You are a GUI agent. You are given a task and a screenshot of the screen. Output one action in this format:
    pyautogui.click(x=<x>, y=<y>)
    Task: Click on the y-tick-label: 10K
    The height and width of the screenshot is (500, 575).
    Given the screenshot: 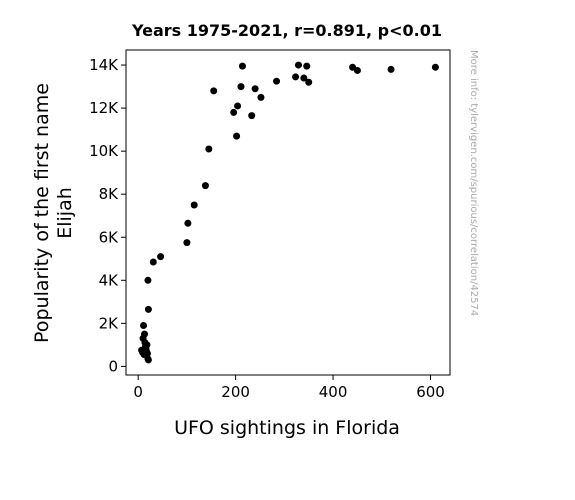 What is the action you would take?
    pyautogui.click(x=104, y=151)
    